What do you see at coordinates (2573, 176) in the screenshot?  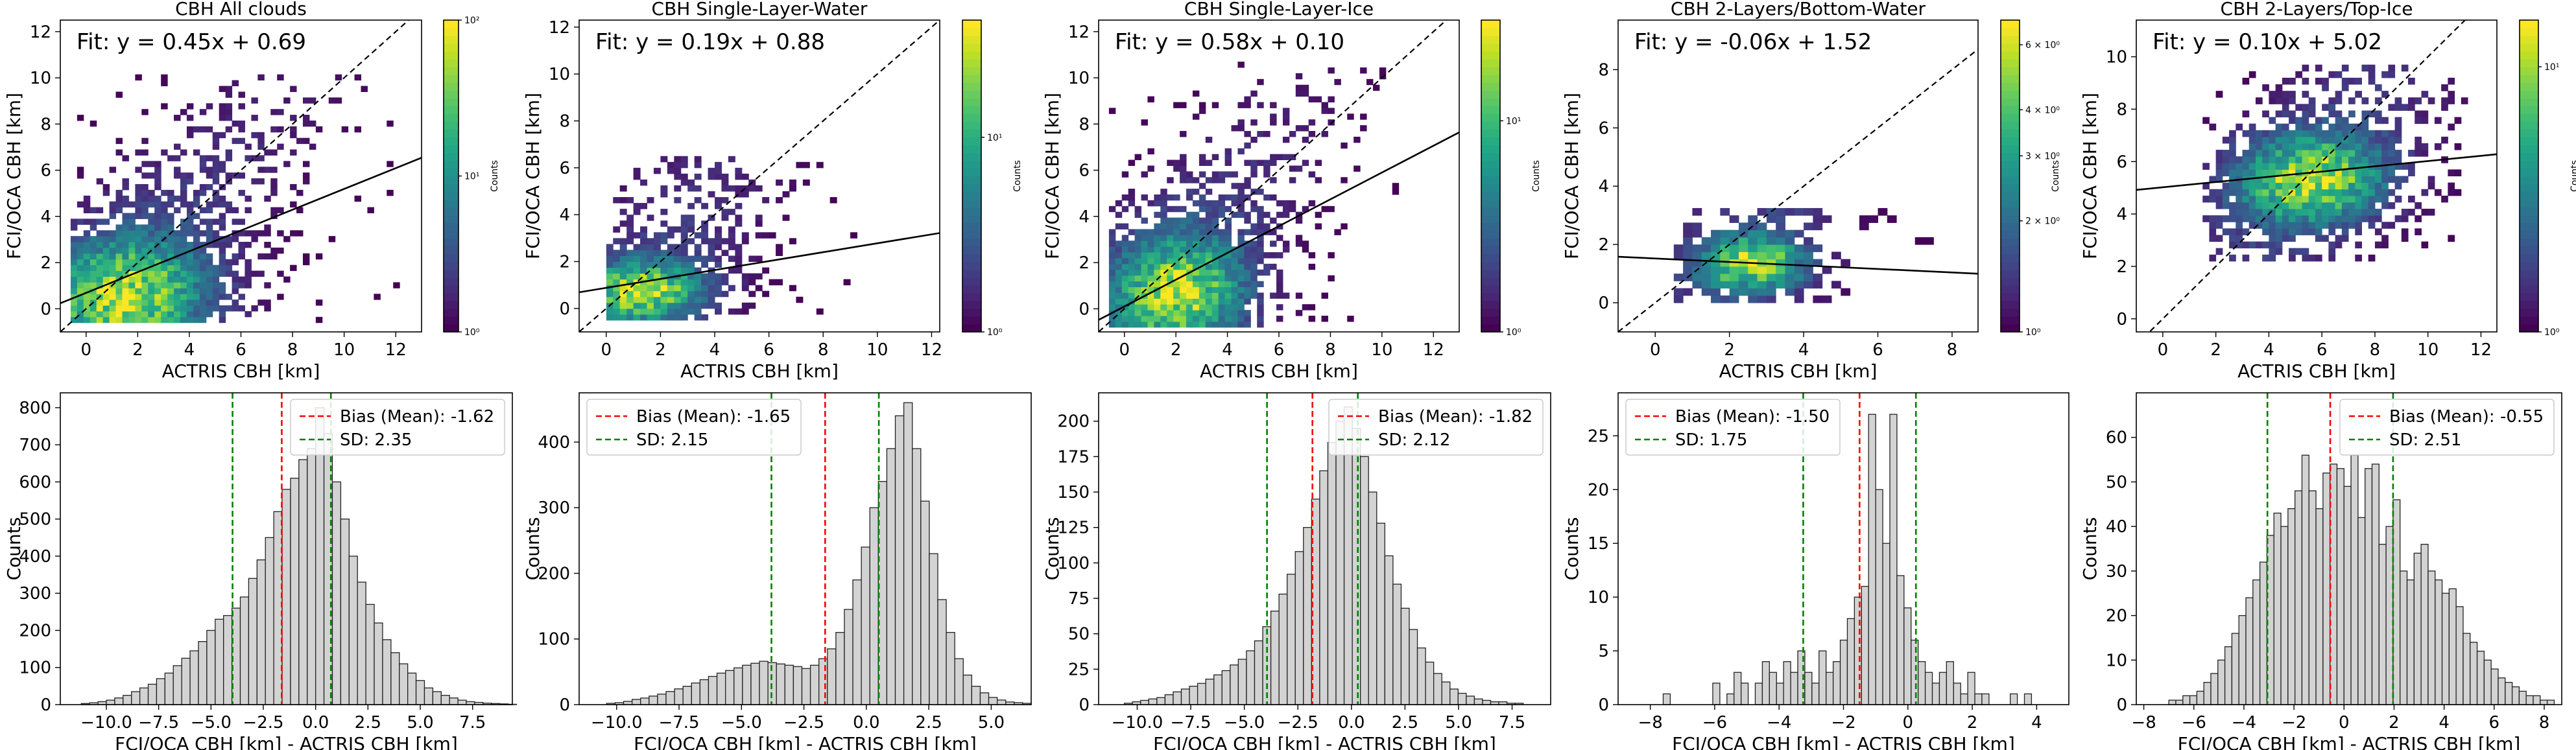 I see `colorbar-label: Counts` at bounding box center [2573, 176].